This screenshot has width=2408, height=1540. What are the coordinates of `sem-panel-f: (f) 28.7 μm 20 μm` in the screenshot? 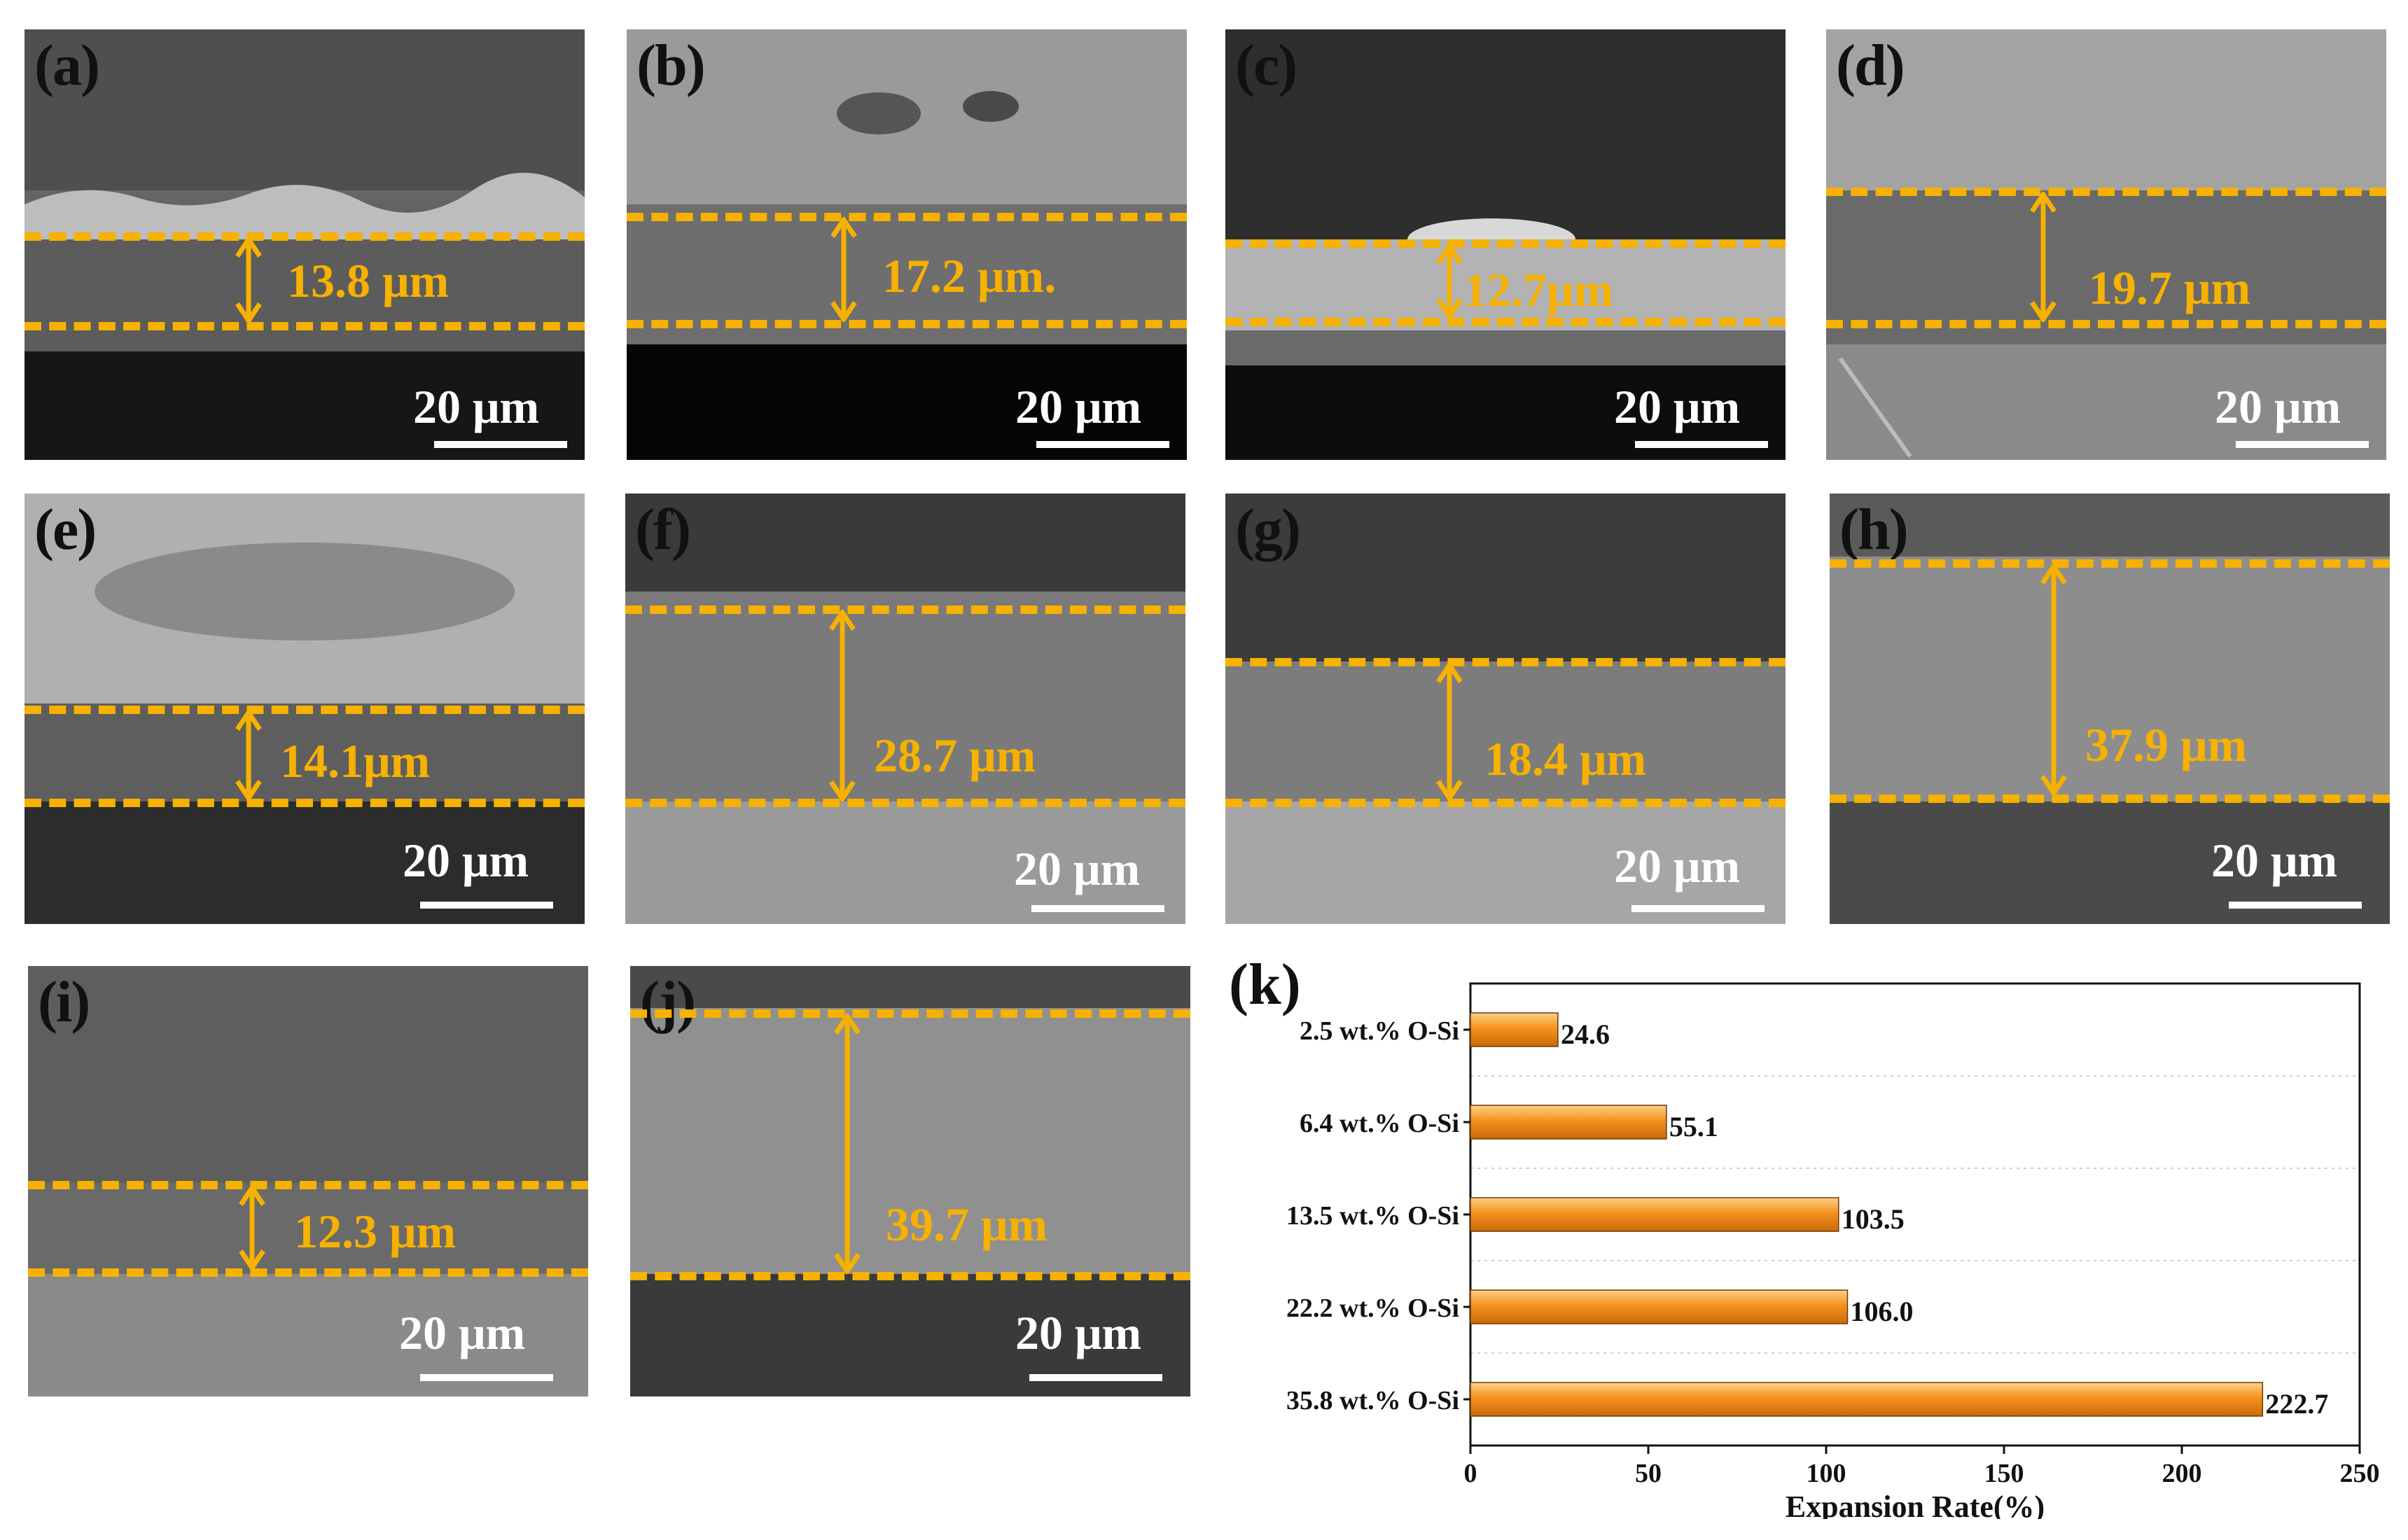 It's located at (905, 708).